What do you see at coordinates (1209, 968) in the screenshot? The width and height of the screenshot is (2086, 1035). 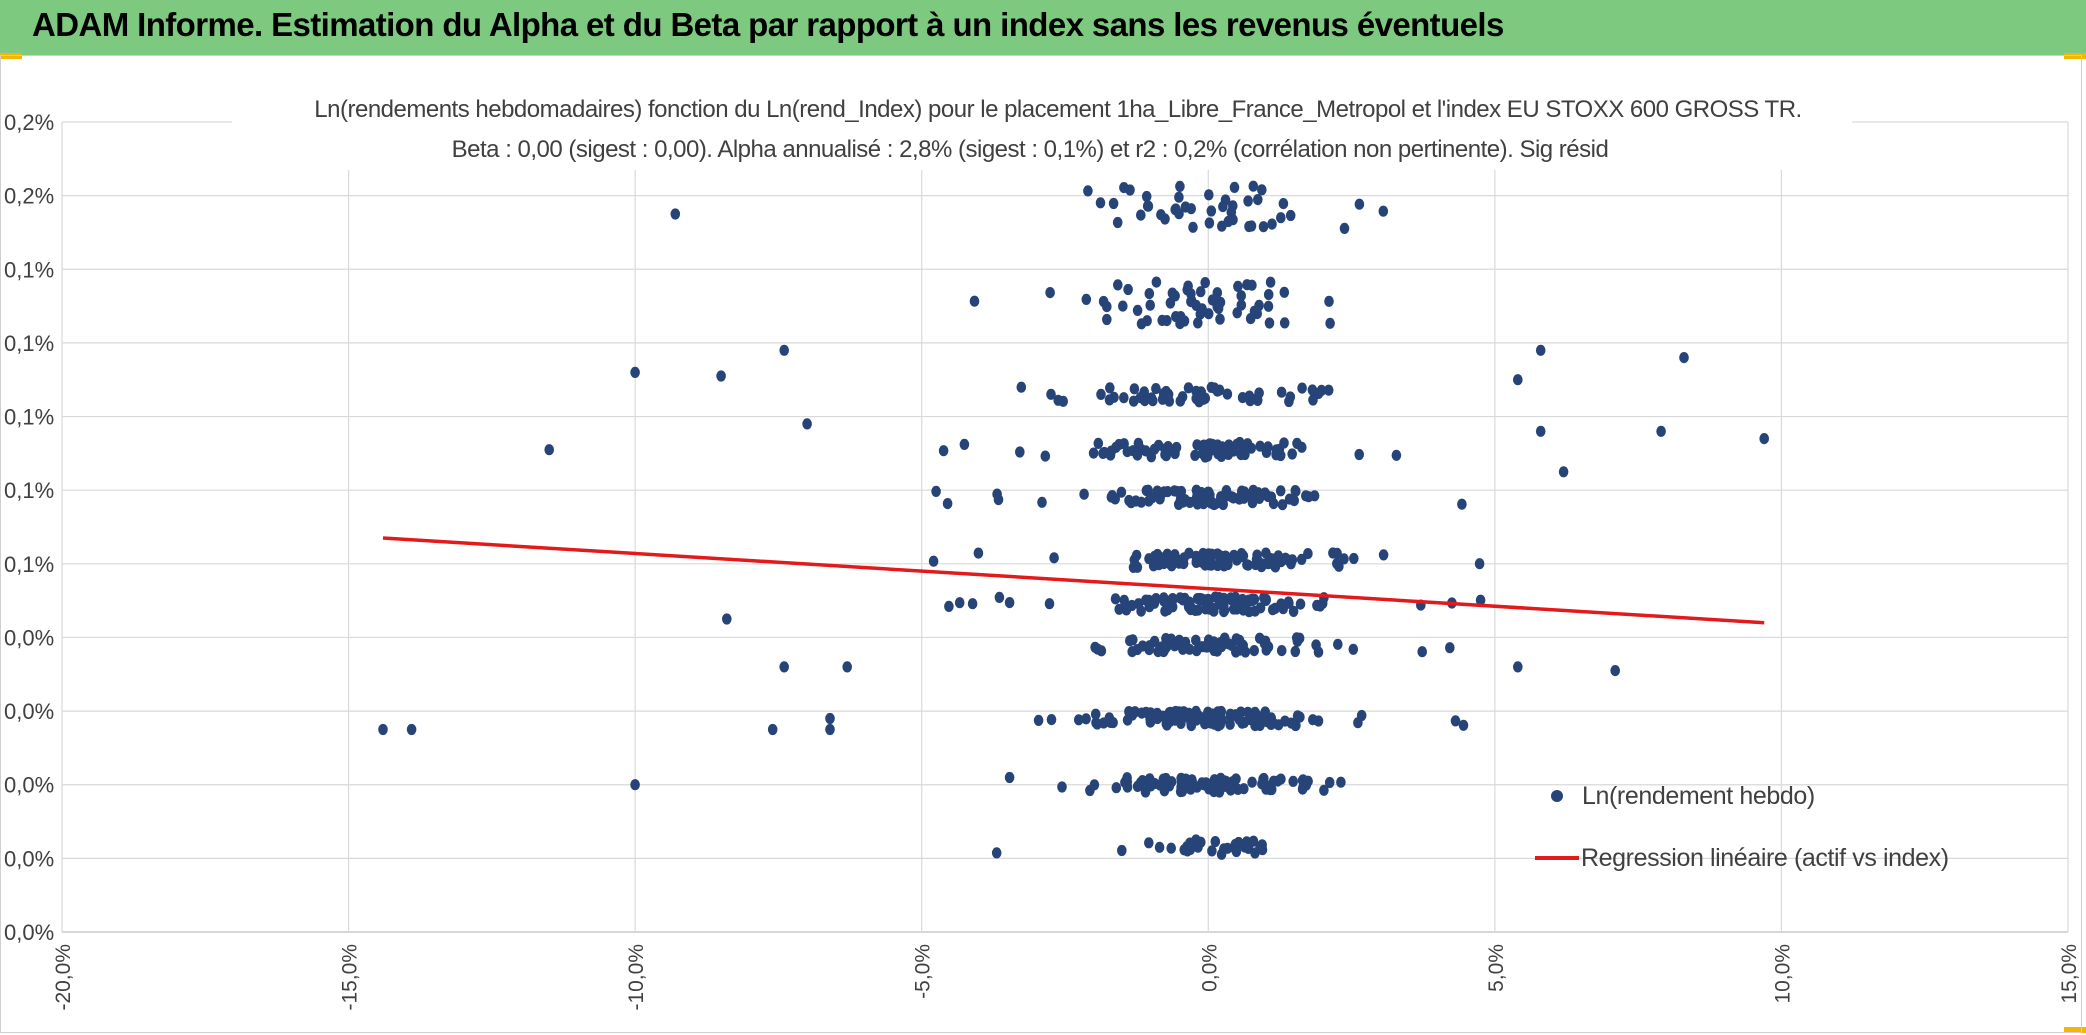 I see `x-tick-label: 0,0%` at bounding box center [1209, 968].